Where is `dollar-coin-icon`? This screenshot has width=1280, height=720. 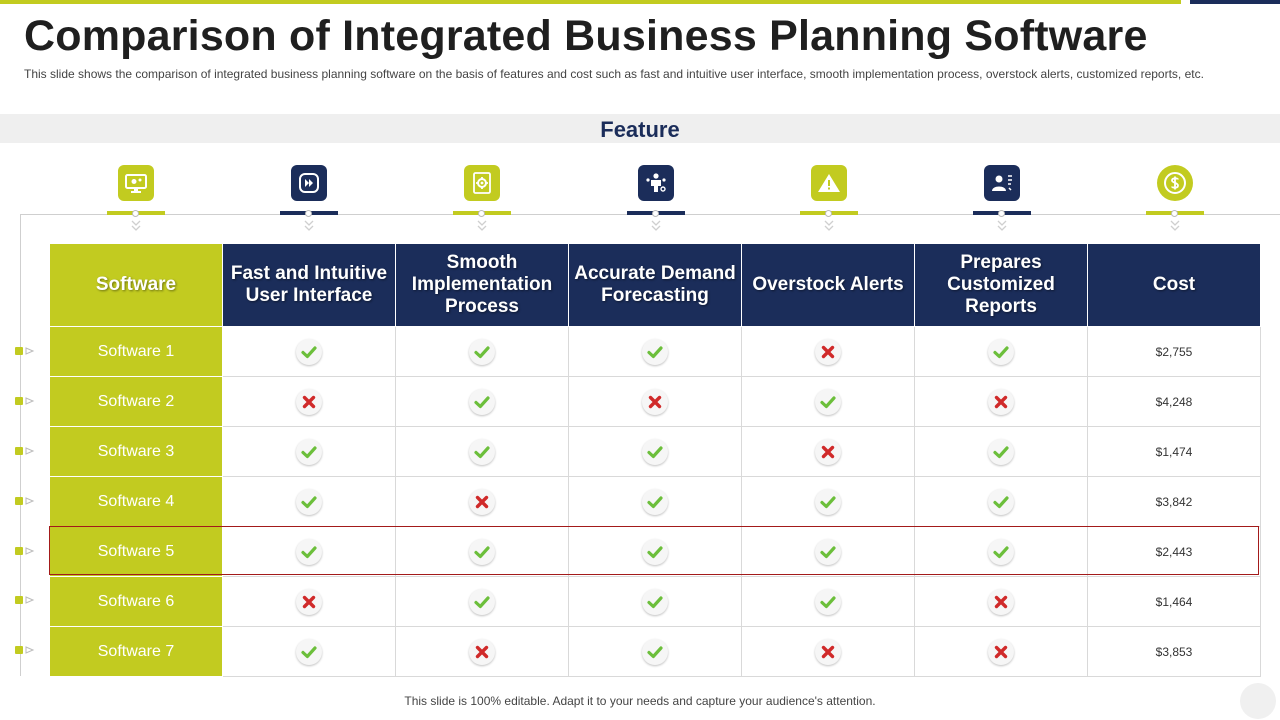 dollar-coin-icon is located at coordinates (1175, 183).